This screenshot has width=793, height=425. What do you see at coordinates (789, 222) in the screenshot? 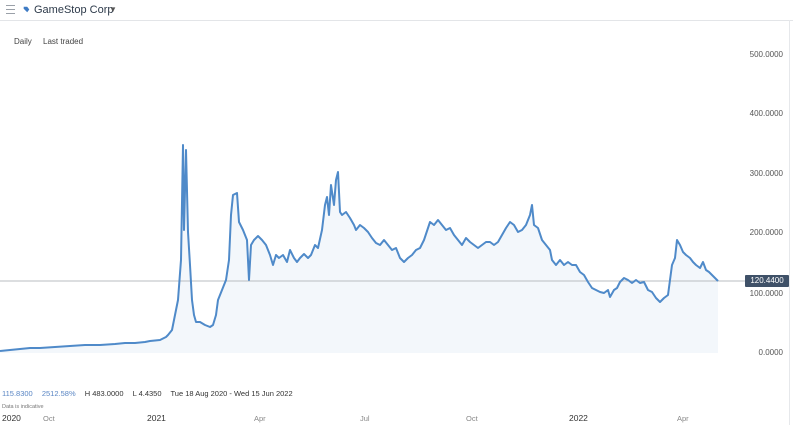
I see `axis-divider` at bounding box center [789, 222].